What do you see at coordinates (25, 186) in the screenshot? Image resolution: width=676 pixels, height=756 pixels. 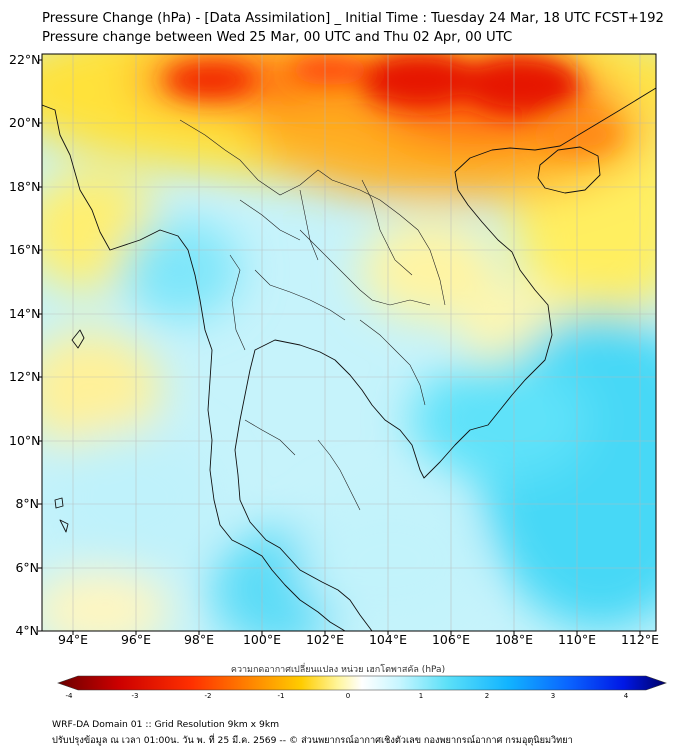 I see `lat-label-18: 18°N` at bounding box center [25, 186].